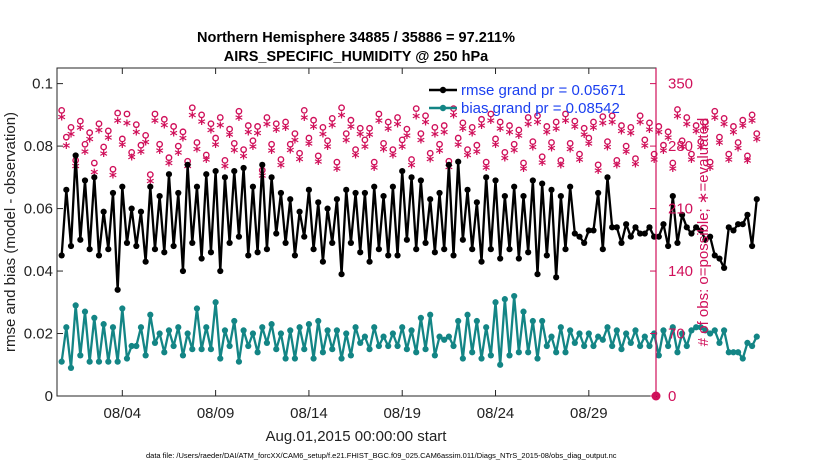 This screenshot has width=830, height=470. What do you see at coordinates (42, 84) in the screenshot?
I see `y-tick-label: 0.1` at bounding box center [42, 84].